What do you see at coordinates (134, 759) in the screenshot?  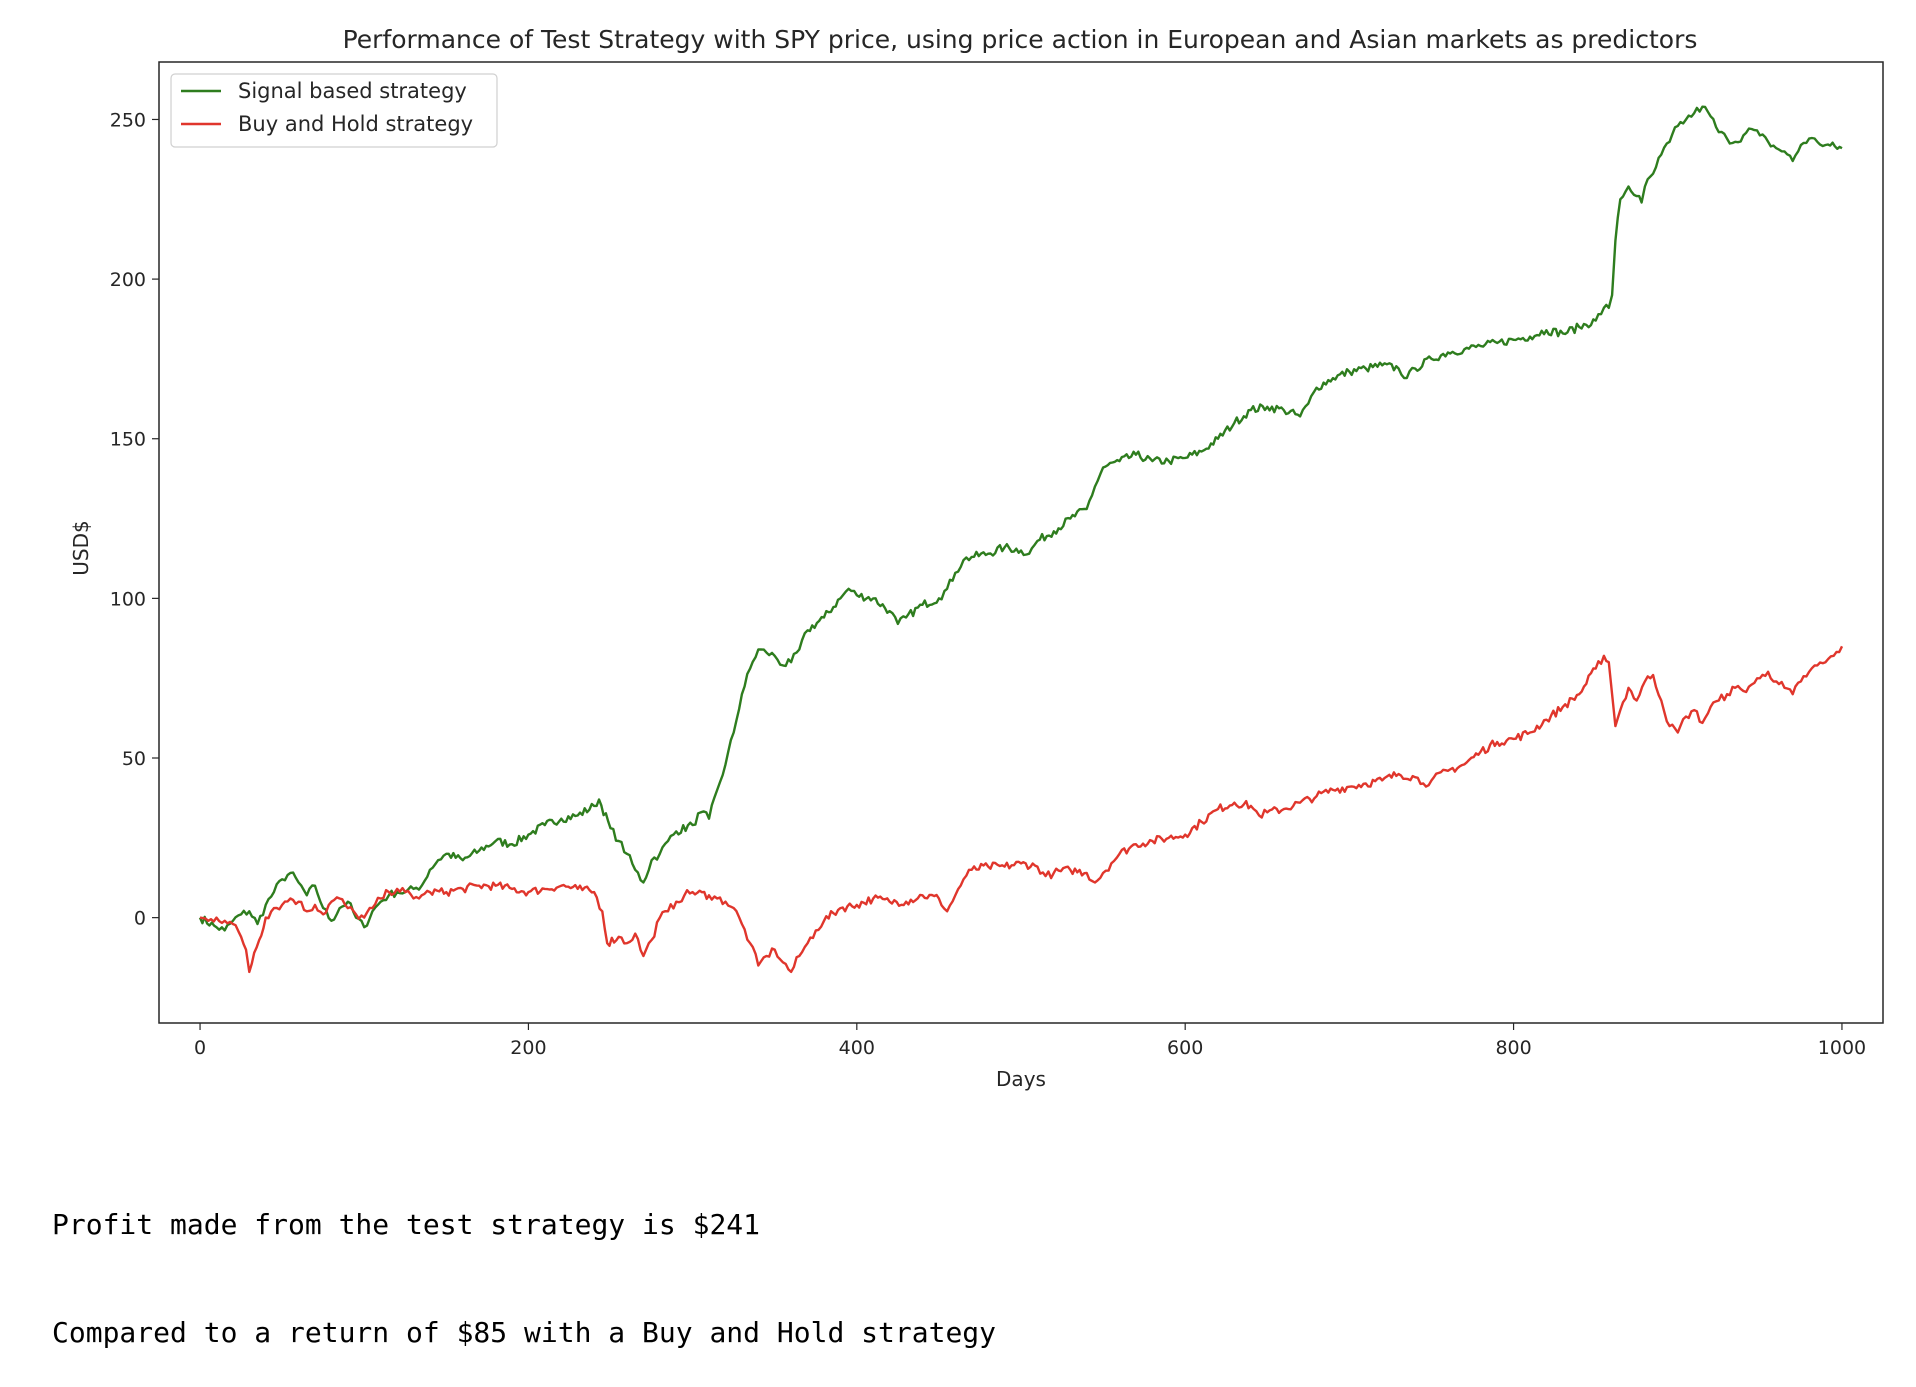 I see `y-tick-label: 50` at bounding box center [134, 759].